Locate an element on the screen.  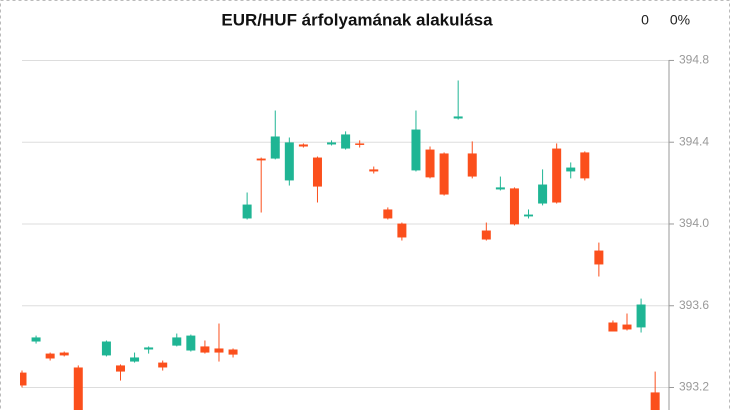
change-value: 0 is located at coordinates (645, 20).